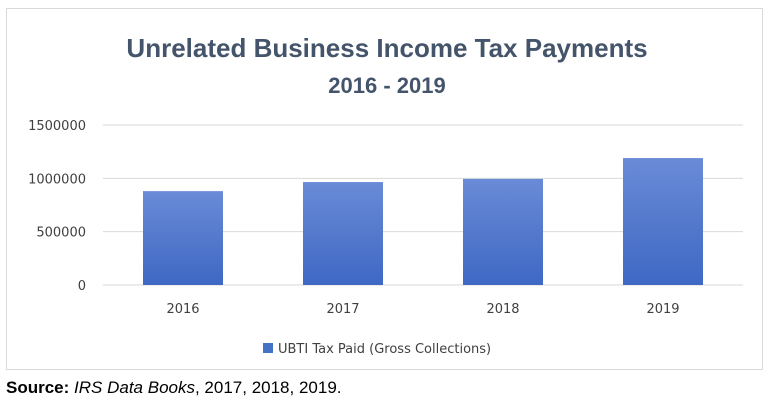 The height and width of the screenshot is (420, 773). I want to click on bar-2019, so click(663, 221).